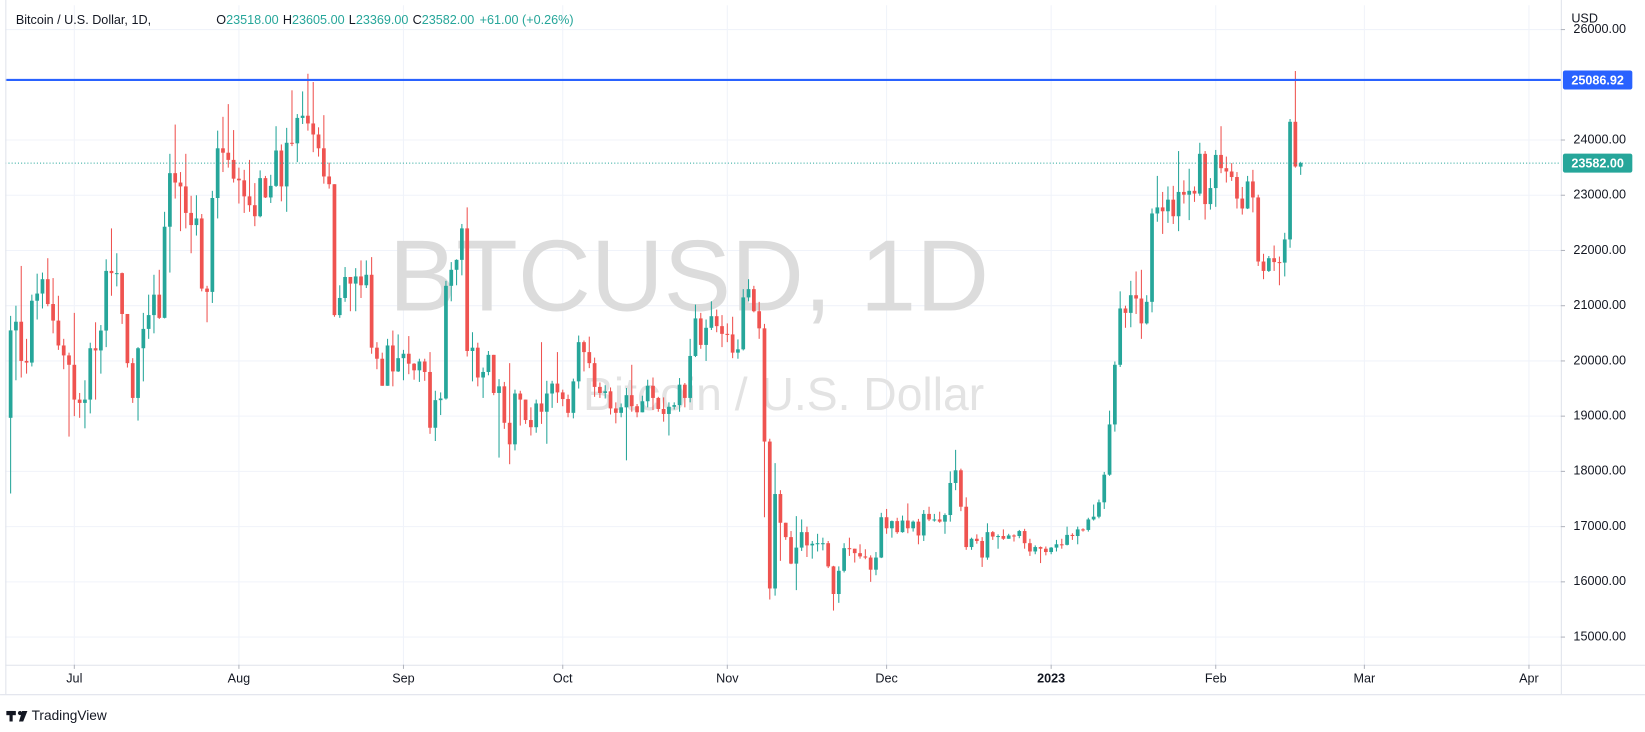  I want to click on y-tick-label: 18000.00, so click(1599, 471).